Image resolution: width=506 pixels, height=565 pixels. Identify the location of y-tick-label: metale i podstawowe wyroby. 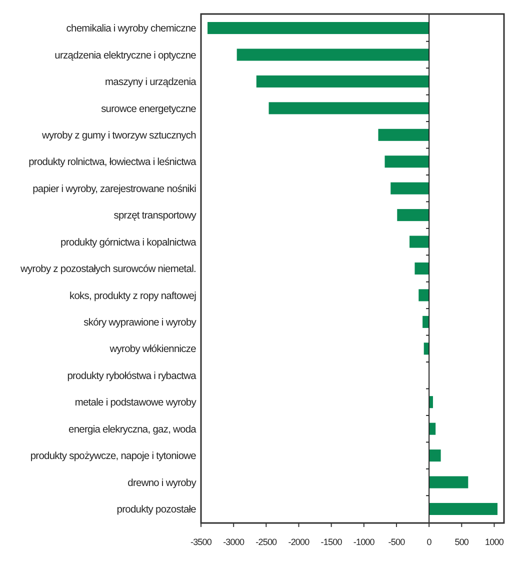
(136, 403).